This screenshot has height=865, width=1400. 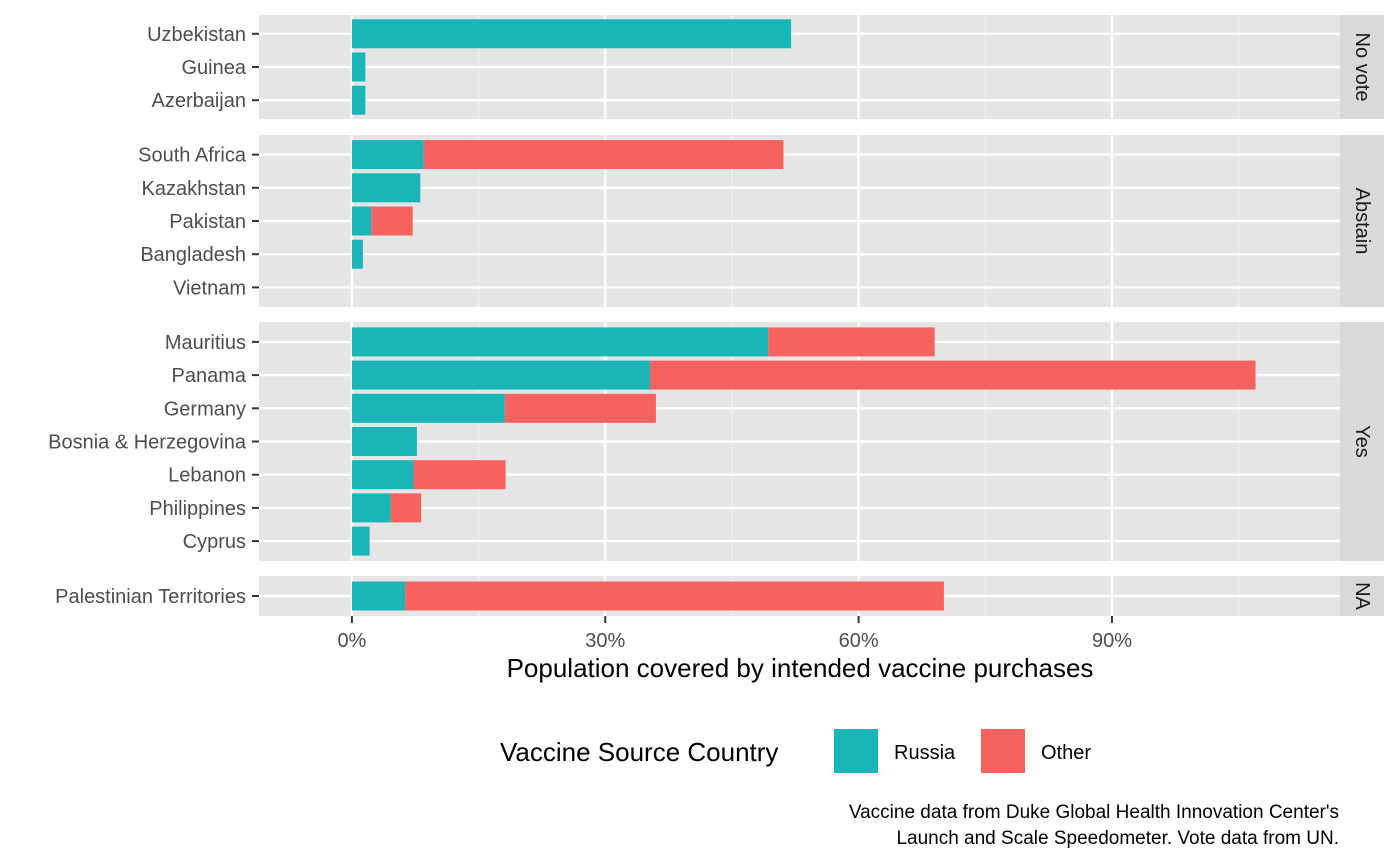 I want to click on bar-azerbaijan-russia, so click(x=358, y=100).